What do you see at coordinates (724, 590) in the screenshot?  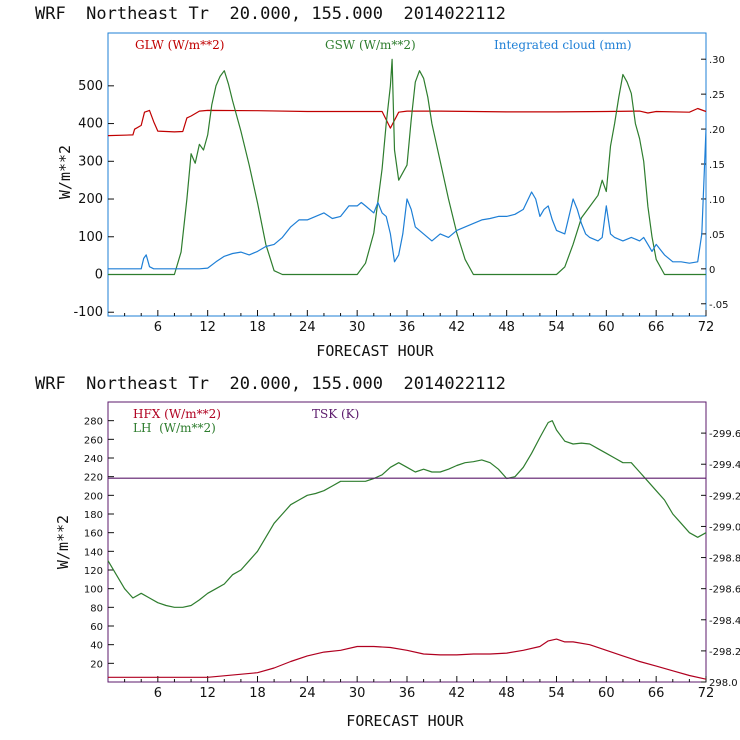 I see `p2-y2-tick-label: -298.6` at bounding box center [724, 590].